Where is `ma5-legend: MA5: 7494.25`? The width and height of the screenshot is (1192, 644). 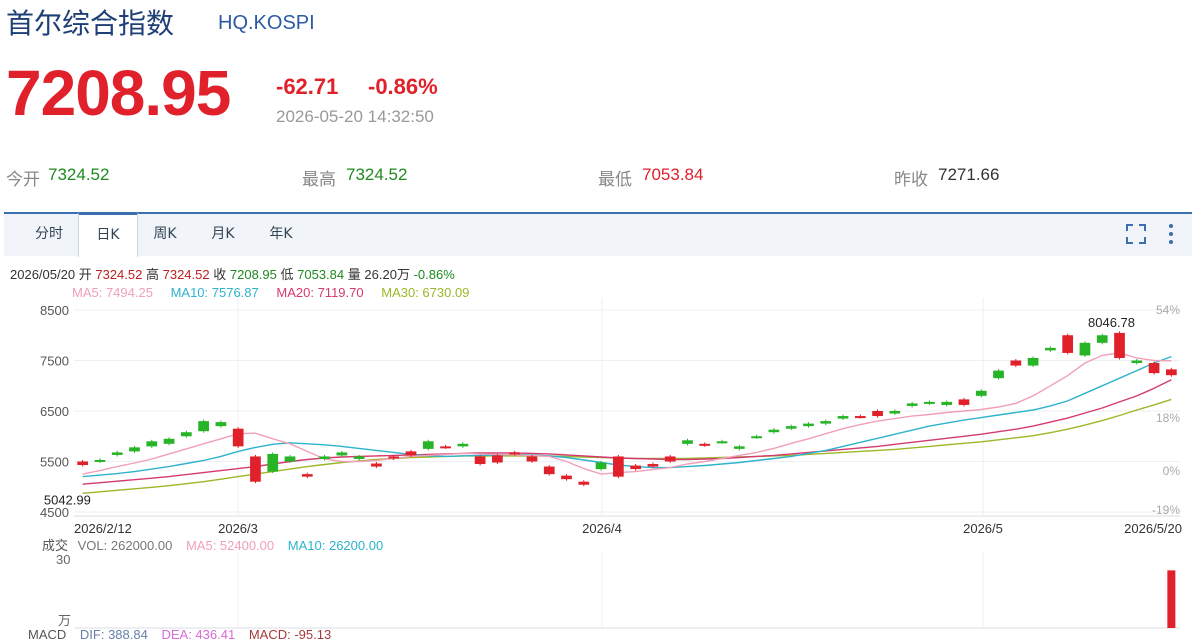 ma5-legend: MA5: 7494.25 is located at coordinates (112, 292).